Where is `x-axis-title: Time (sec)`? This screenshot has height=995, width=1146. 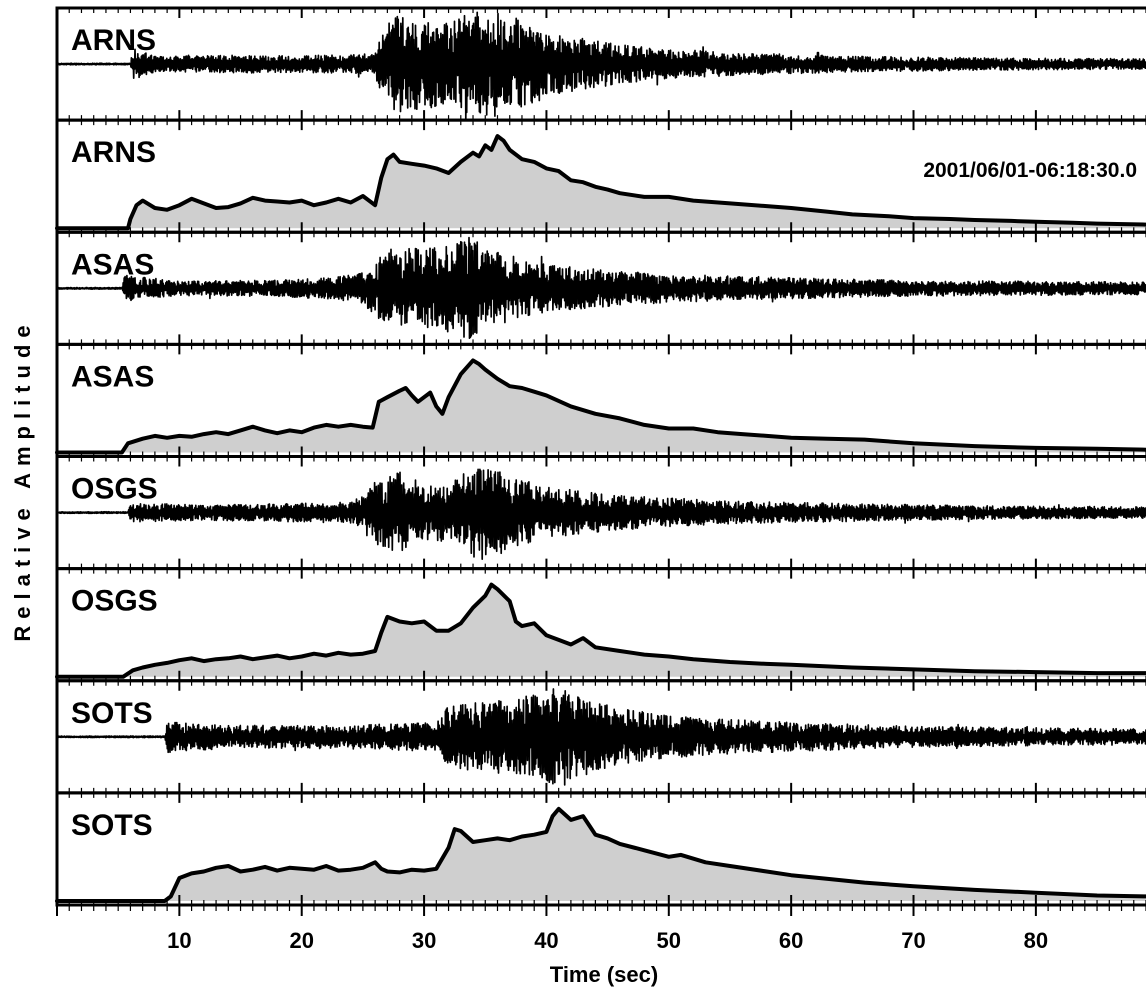 x-axis-title: Time (sec) is located at coordinates (604, 974).